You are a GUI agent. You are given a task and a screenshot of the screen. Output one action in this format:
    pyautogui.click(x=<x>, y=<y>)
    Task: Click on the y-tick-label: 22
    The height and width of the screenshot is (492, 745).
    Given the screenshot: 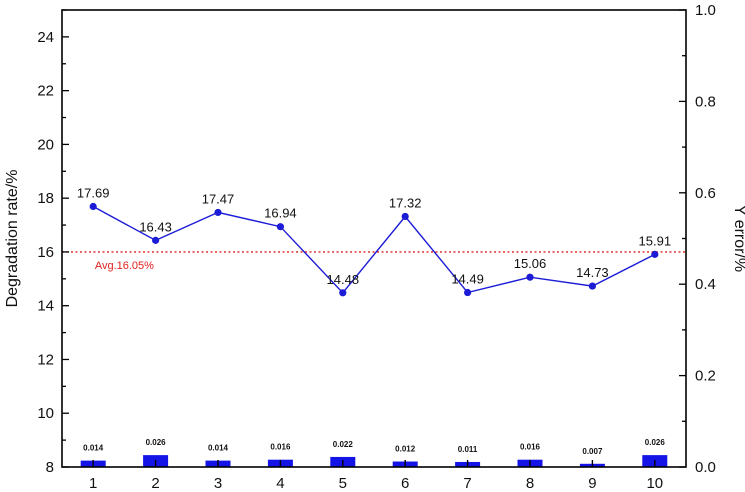 What is the action you would take?
    pyautogui.click(x=45, y=91)
    